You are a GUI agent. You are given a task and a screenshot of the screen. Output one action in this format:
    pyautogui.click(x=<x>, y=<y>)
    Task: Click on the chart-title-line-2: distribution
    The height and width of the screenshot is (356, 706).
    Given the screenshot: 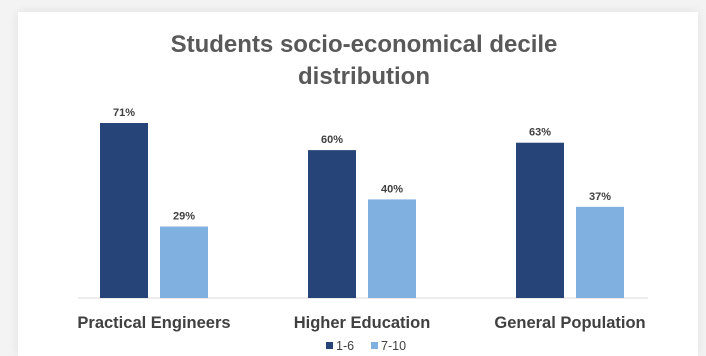 What is the action you would take?
    pyautogui.click(x=364, y=76)
    